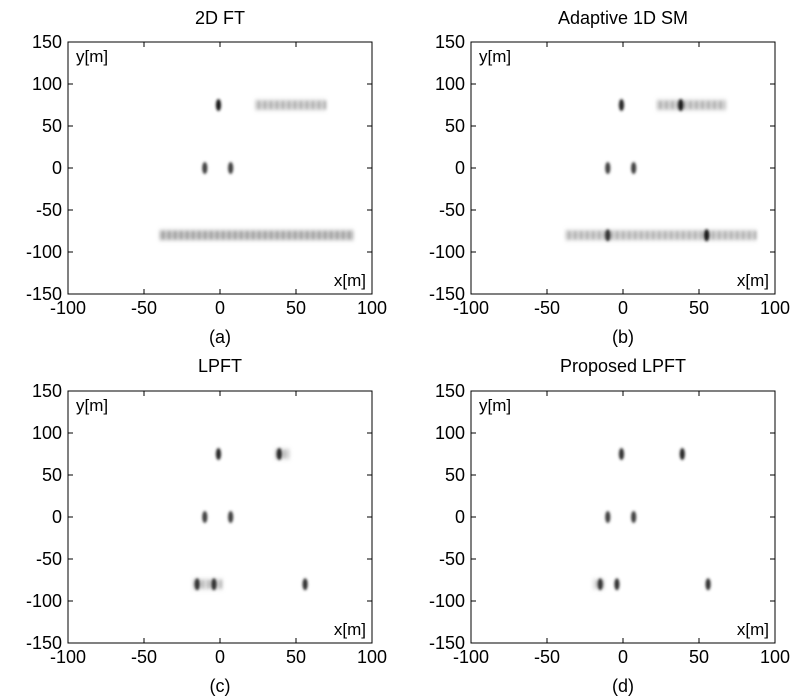 This screenshot has height=700, width=793. Describe the element at coordinates (220, 18) in the screenshot. I see `panel-title: 2D FT` at that location.